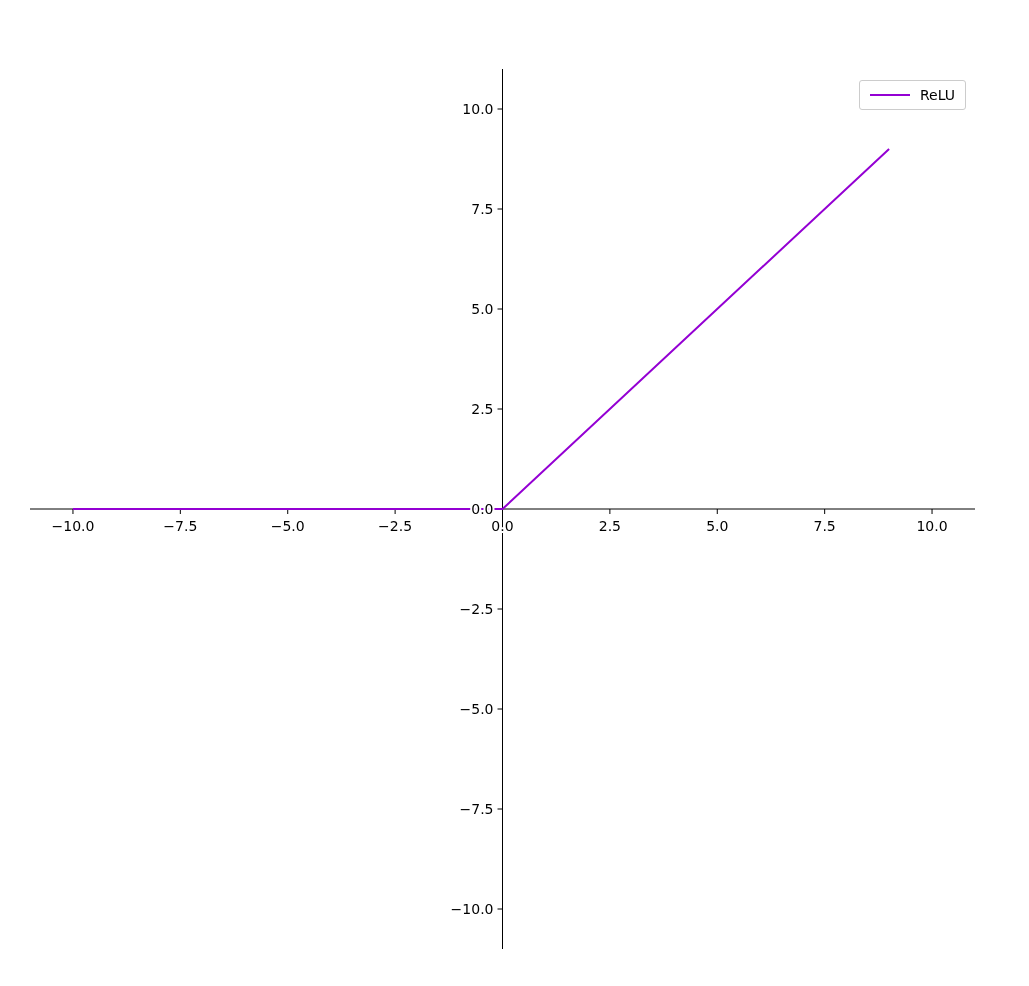 The height and width of the screenshot is (986, 1029). What do you see at coordinates (476, 609) in the screenshot?
I see `y-tick-label: −2.5` at bounding box center [476, 609].